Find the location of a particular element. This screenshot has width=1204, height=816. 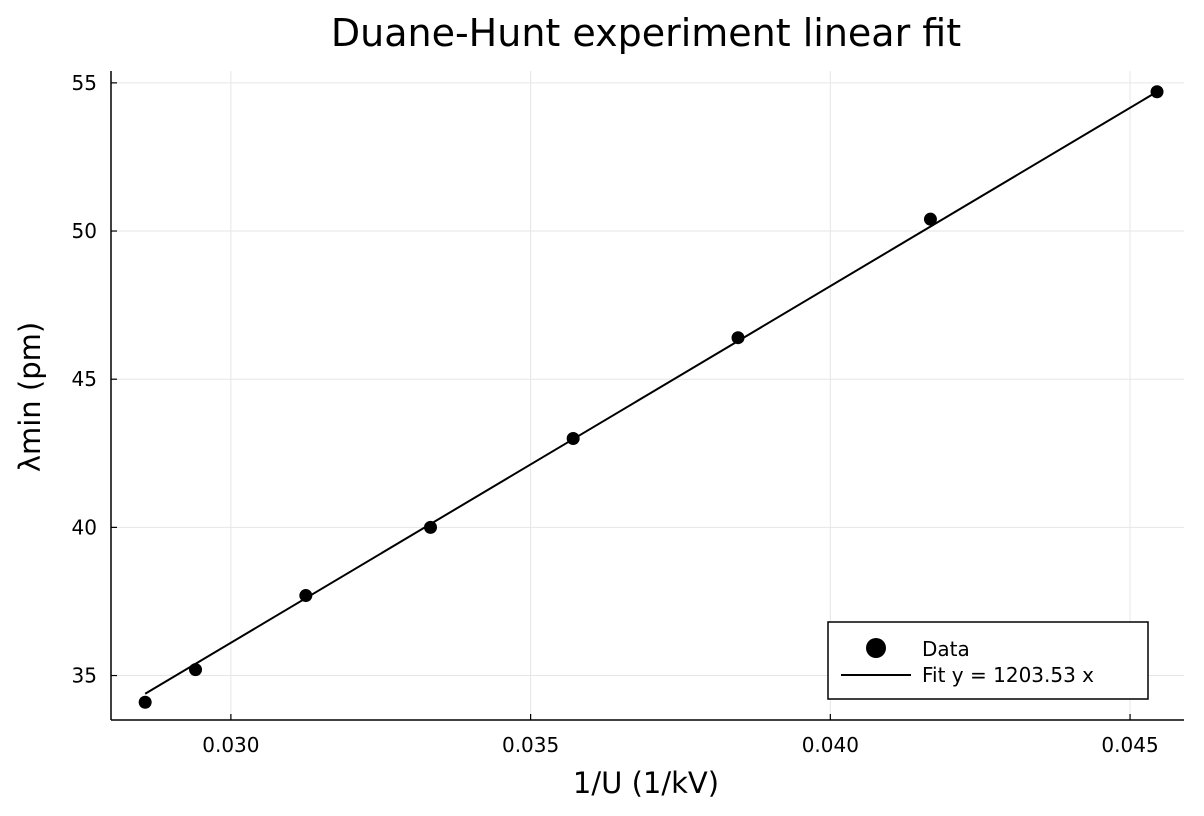

legend: Data Fit y = 1203.53 x is located at coordinates (988, 660).